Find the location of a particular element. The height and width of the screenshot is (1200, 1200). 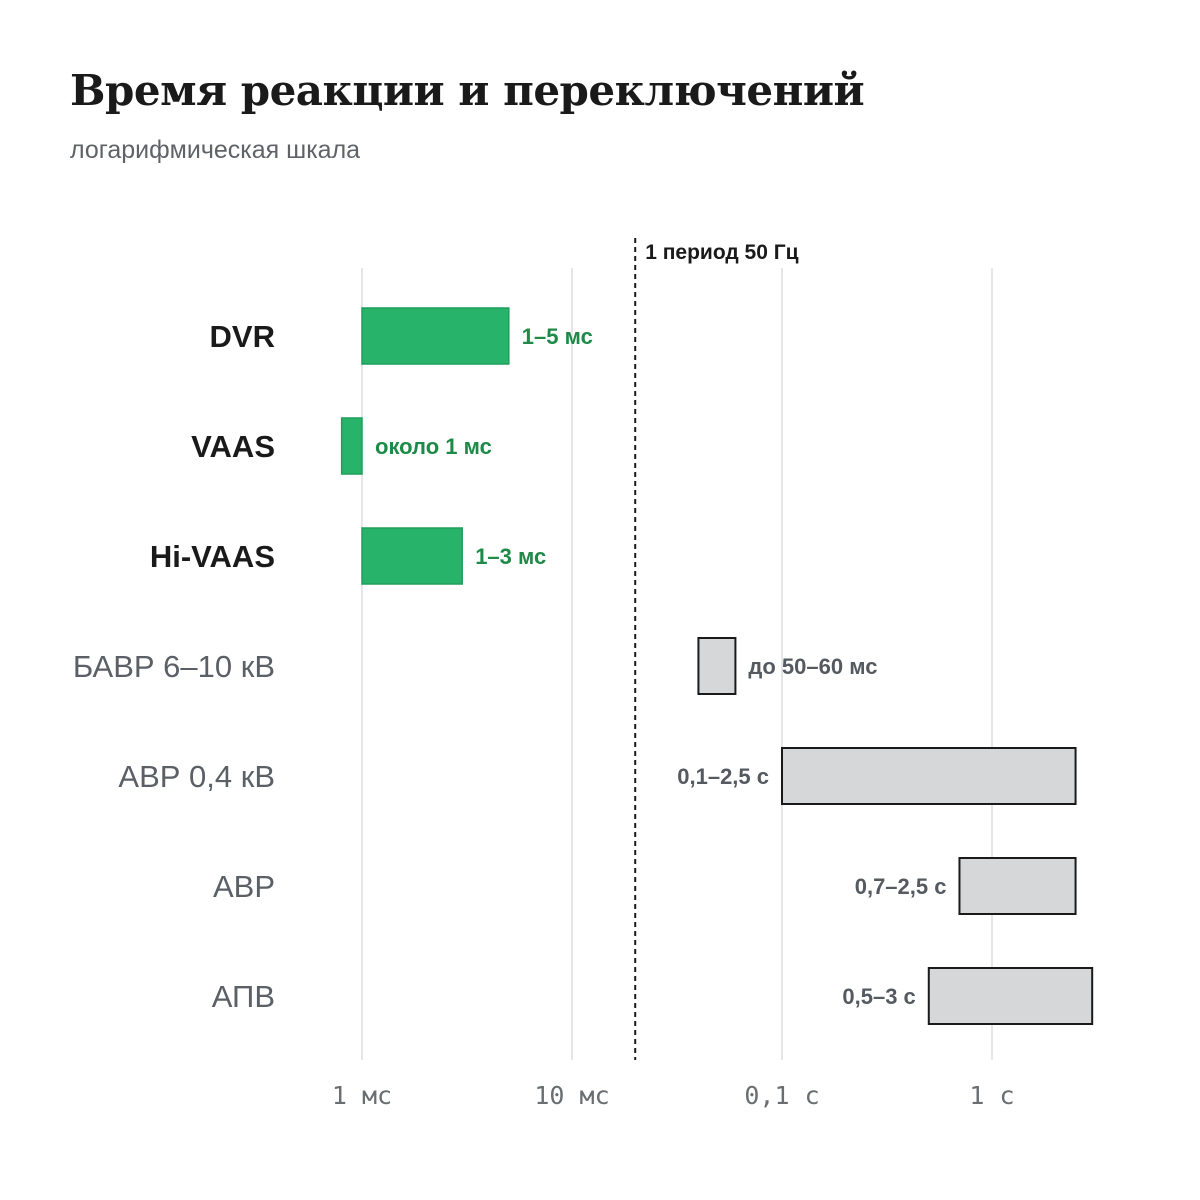

reference-line-label: 1 период 50 Гц is located at coordinates (721, 252).